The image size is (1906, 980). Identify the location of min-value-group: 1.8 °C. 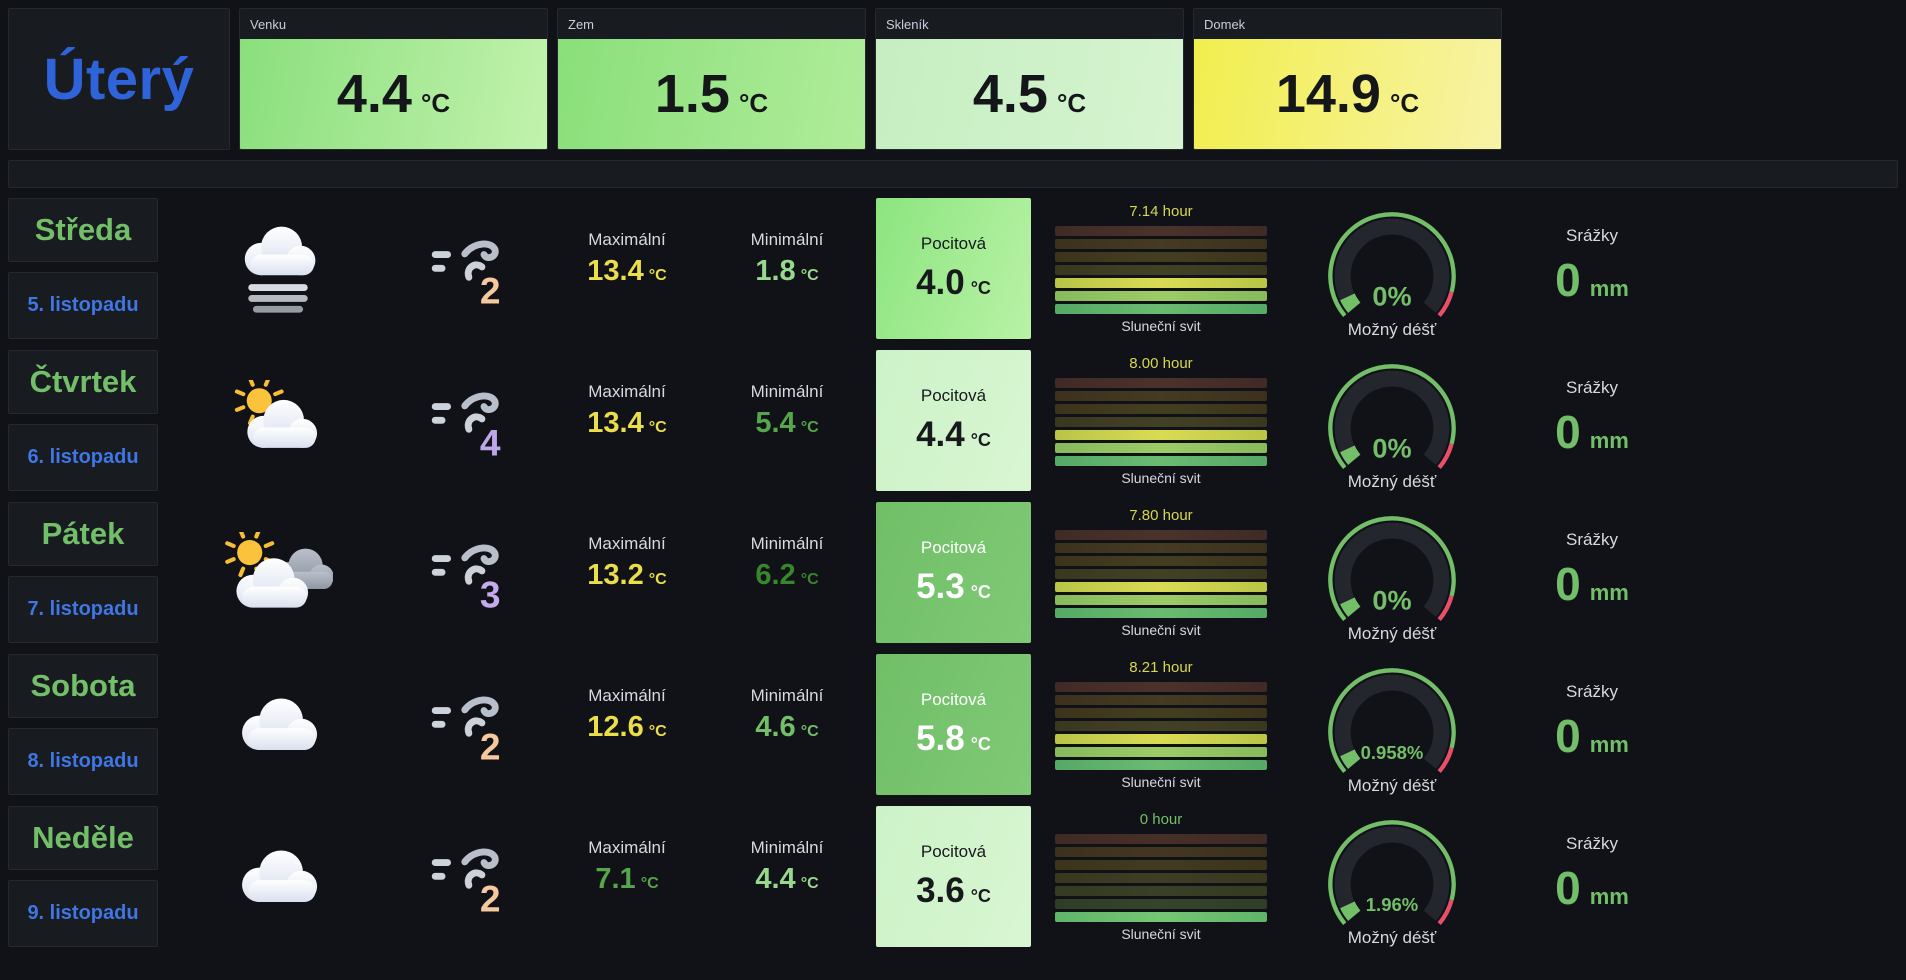
(786, 271).